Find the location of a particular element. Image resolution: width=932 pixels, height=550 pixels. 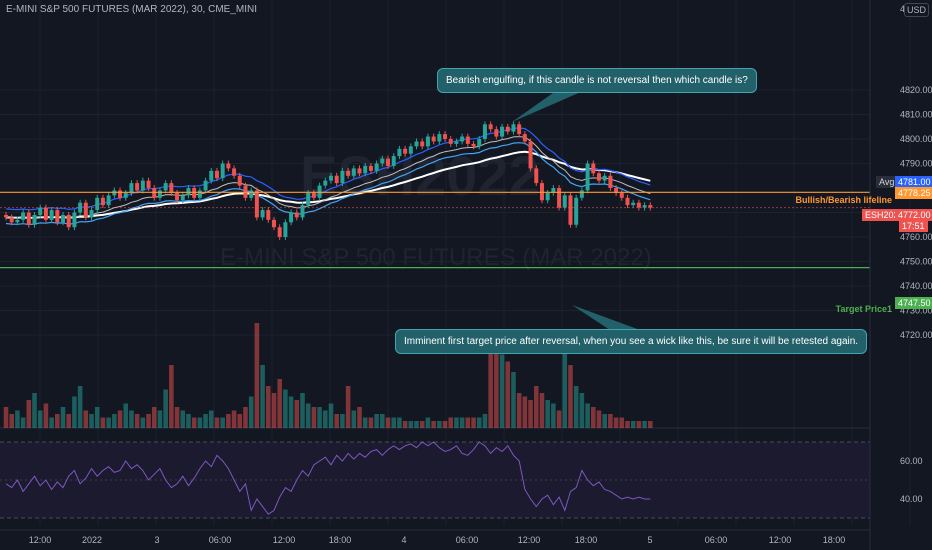

rsi-line is located at coordinates (328, 478).